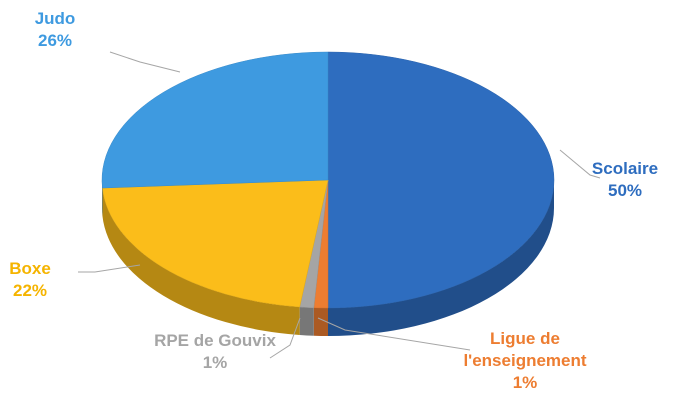 The image size is (677, 408). Describe the element at coordinates (525, 349) in the screenshot. I see `category-label: Ligue de l'enseignement` at that location.